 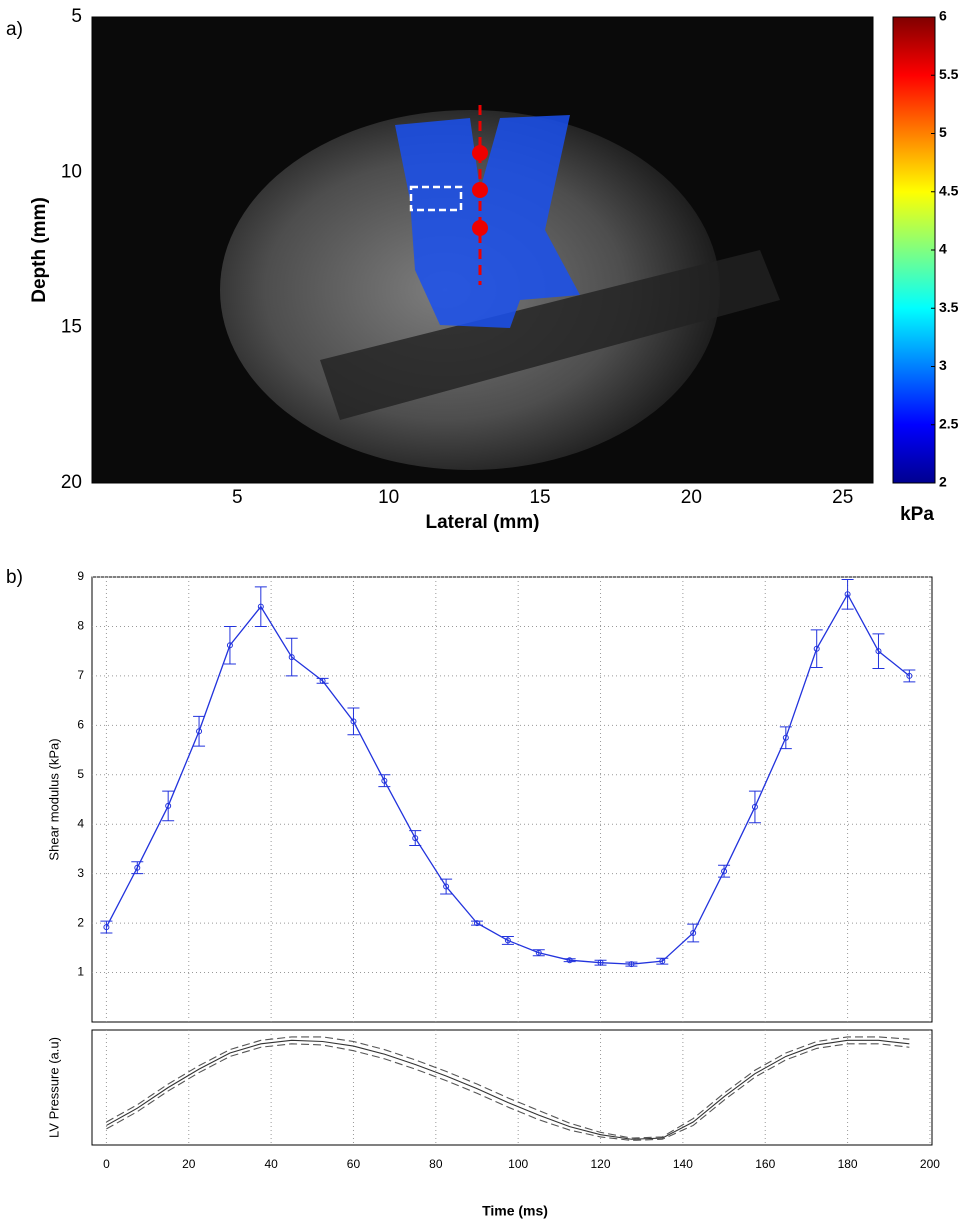 I want to click on x-tick-label: 200, so click(x=930, y=1164).